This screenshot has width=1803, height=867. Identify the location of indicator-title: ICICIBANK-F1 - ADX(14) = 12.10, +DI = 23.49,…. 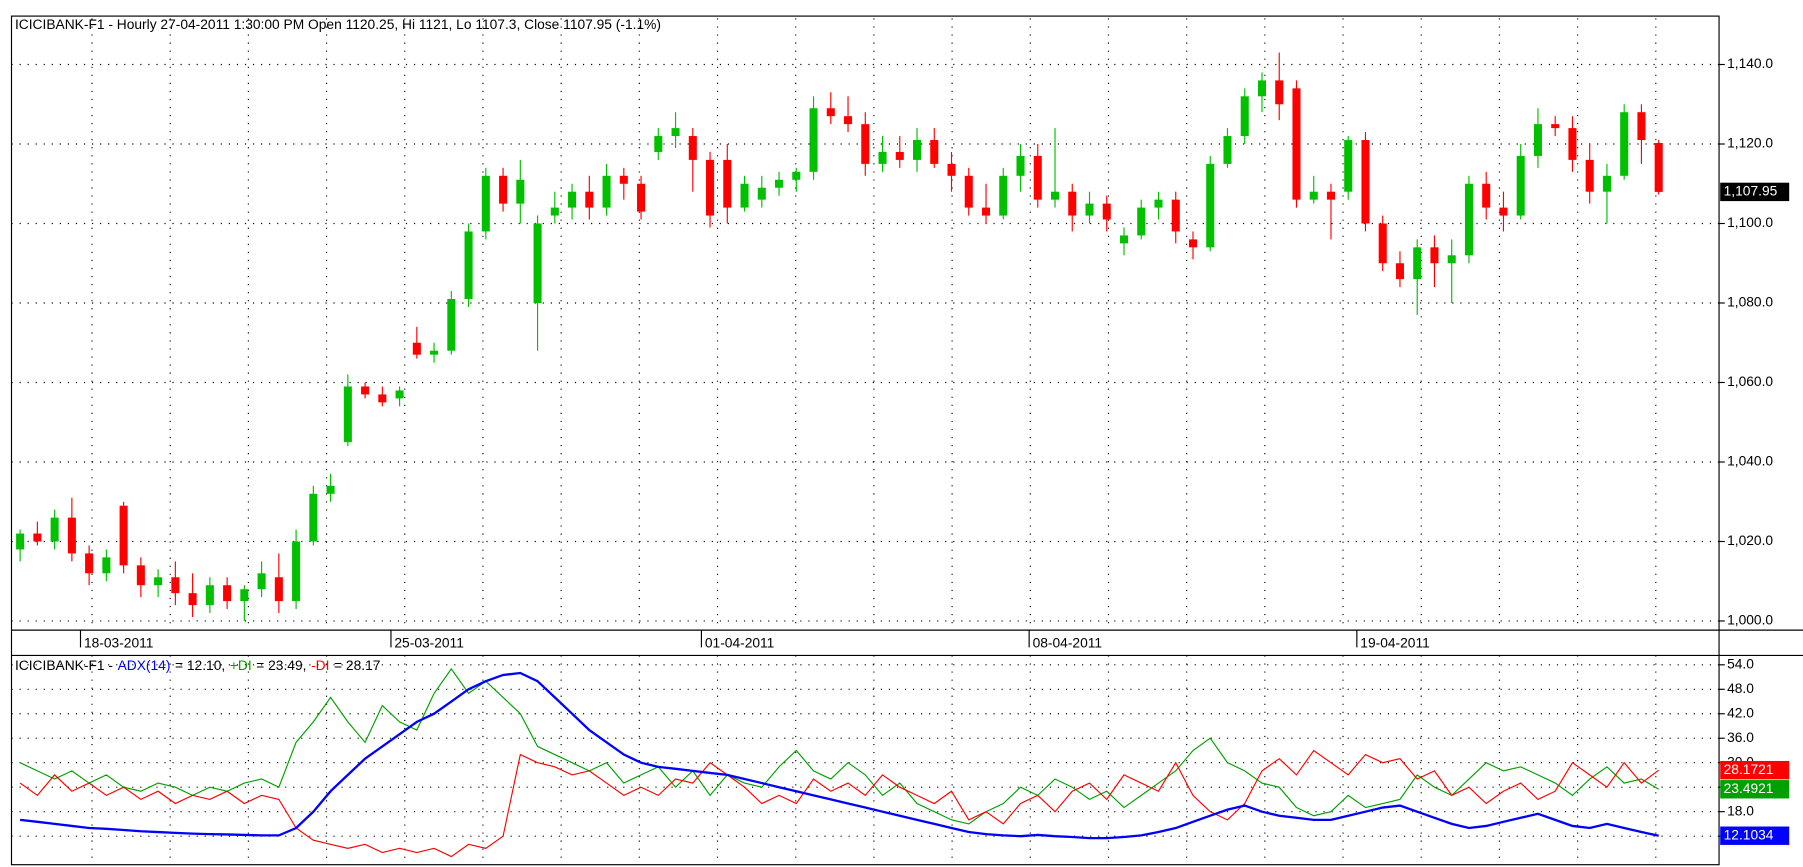
(197, 664).